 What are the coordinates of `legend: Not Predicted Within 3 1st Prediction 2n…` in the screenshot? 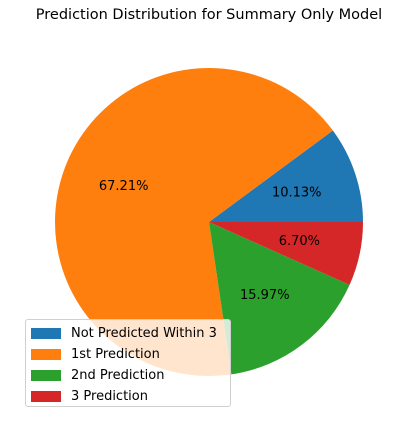 It's located at (128, 363).